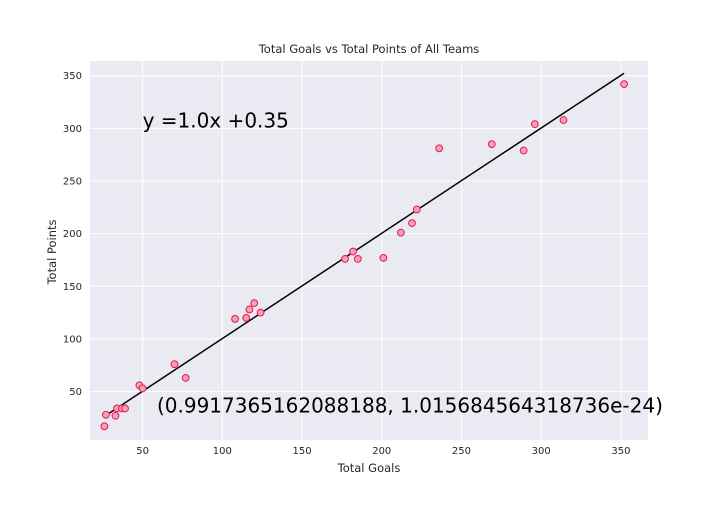 The width and height of the screenshot is (720, 508). I want to click on x-tick-label: 350, so click(620, 451).